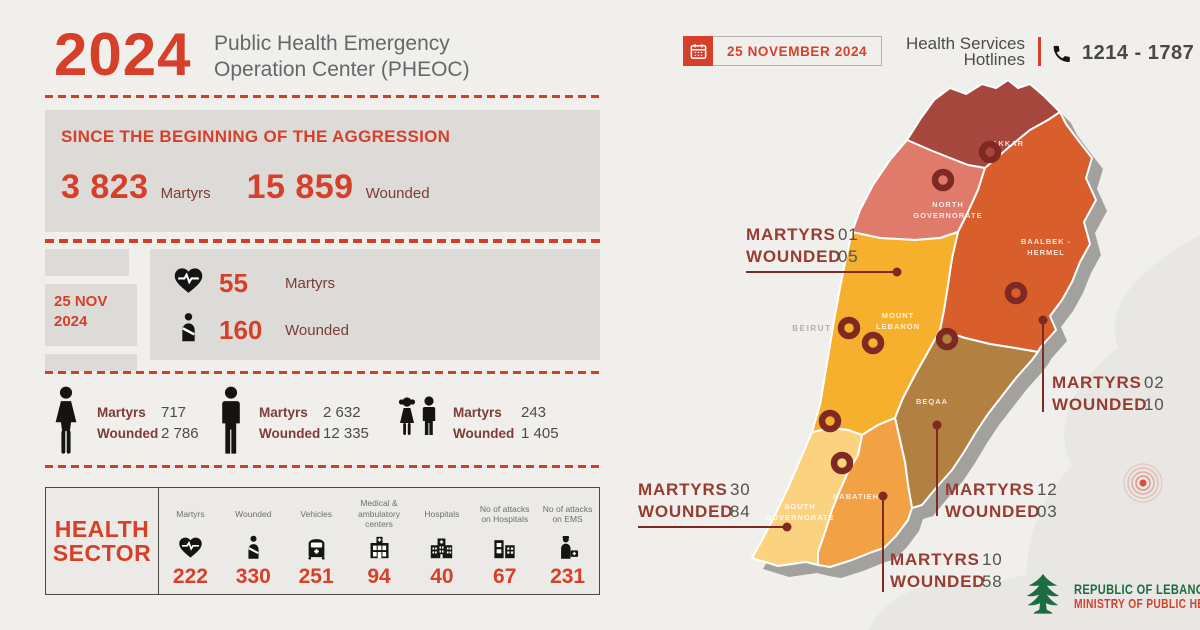  Describe the element at coordinates (848, 256) in the screenshot. I see `annotation-wounded-value: 05` at that location.